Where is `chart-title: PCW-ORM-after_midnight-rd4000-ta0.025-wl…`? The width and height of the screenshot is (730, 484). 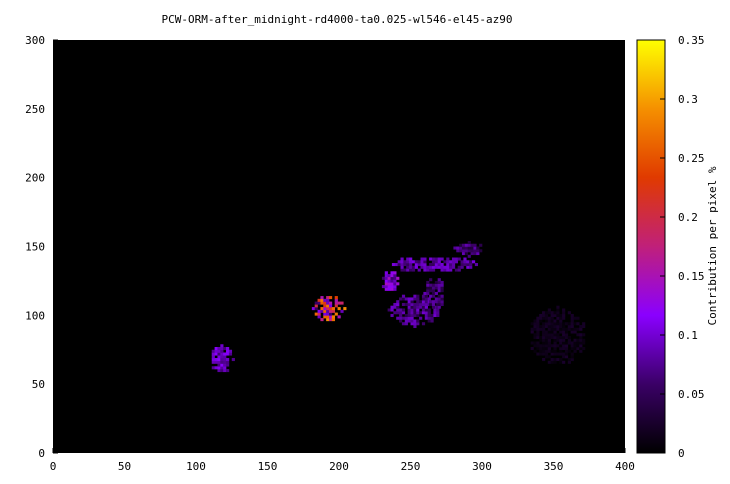
chart-title: PCW-ORM-after_midnight-rd4000-ta0.025-wl… is located at coordinates (337, 19).